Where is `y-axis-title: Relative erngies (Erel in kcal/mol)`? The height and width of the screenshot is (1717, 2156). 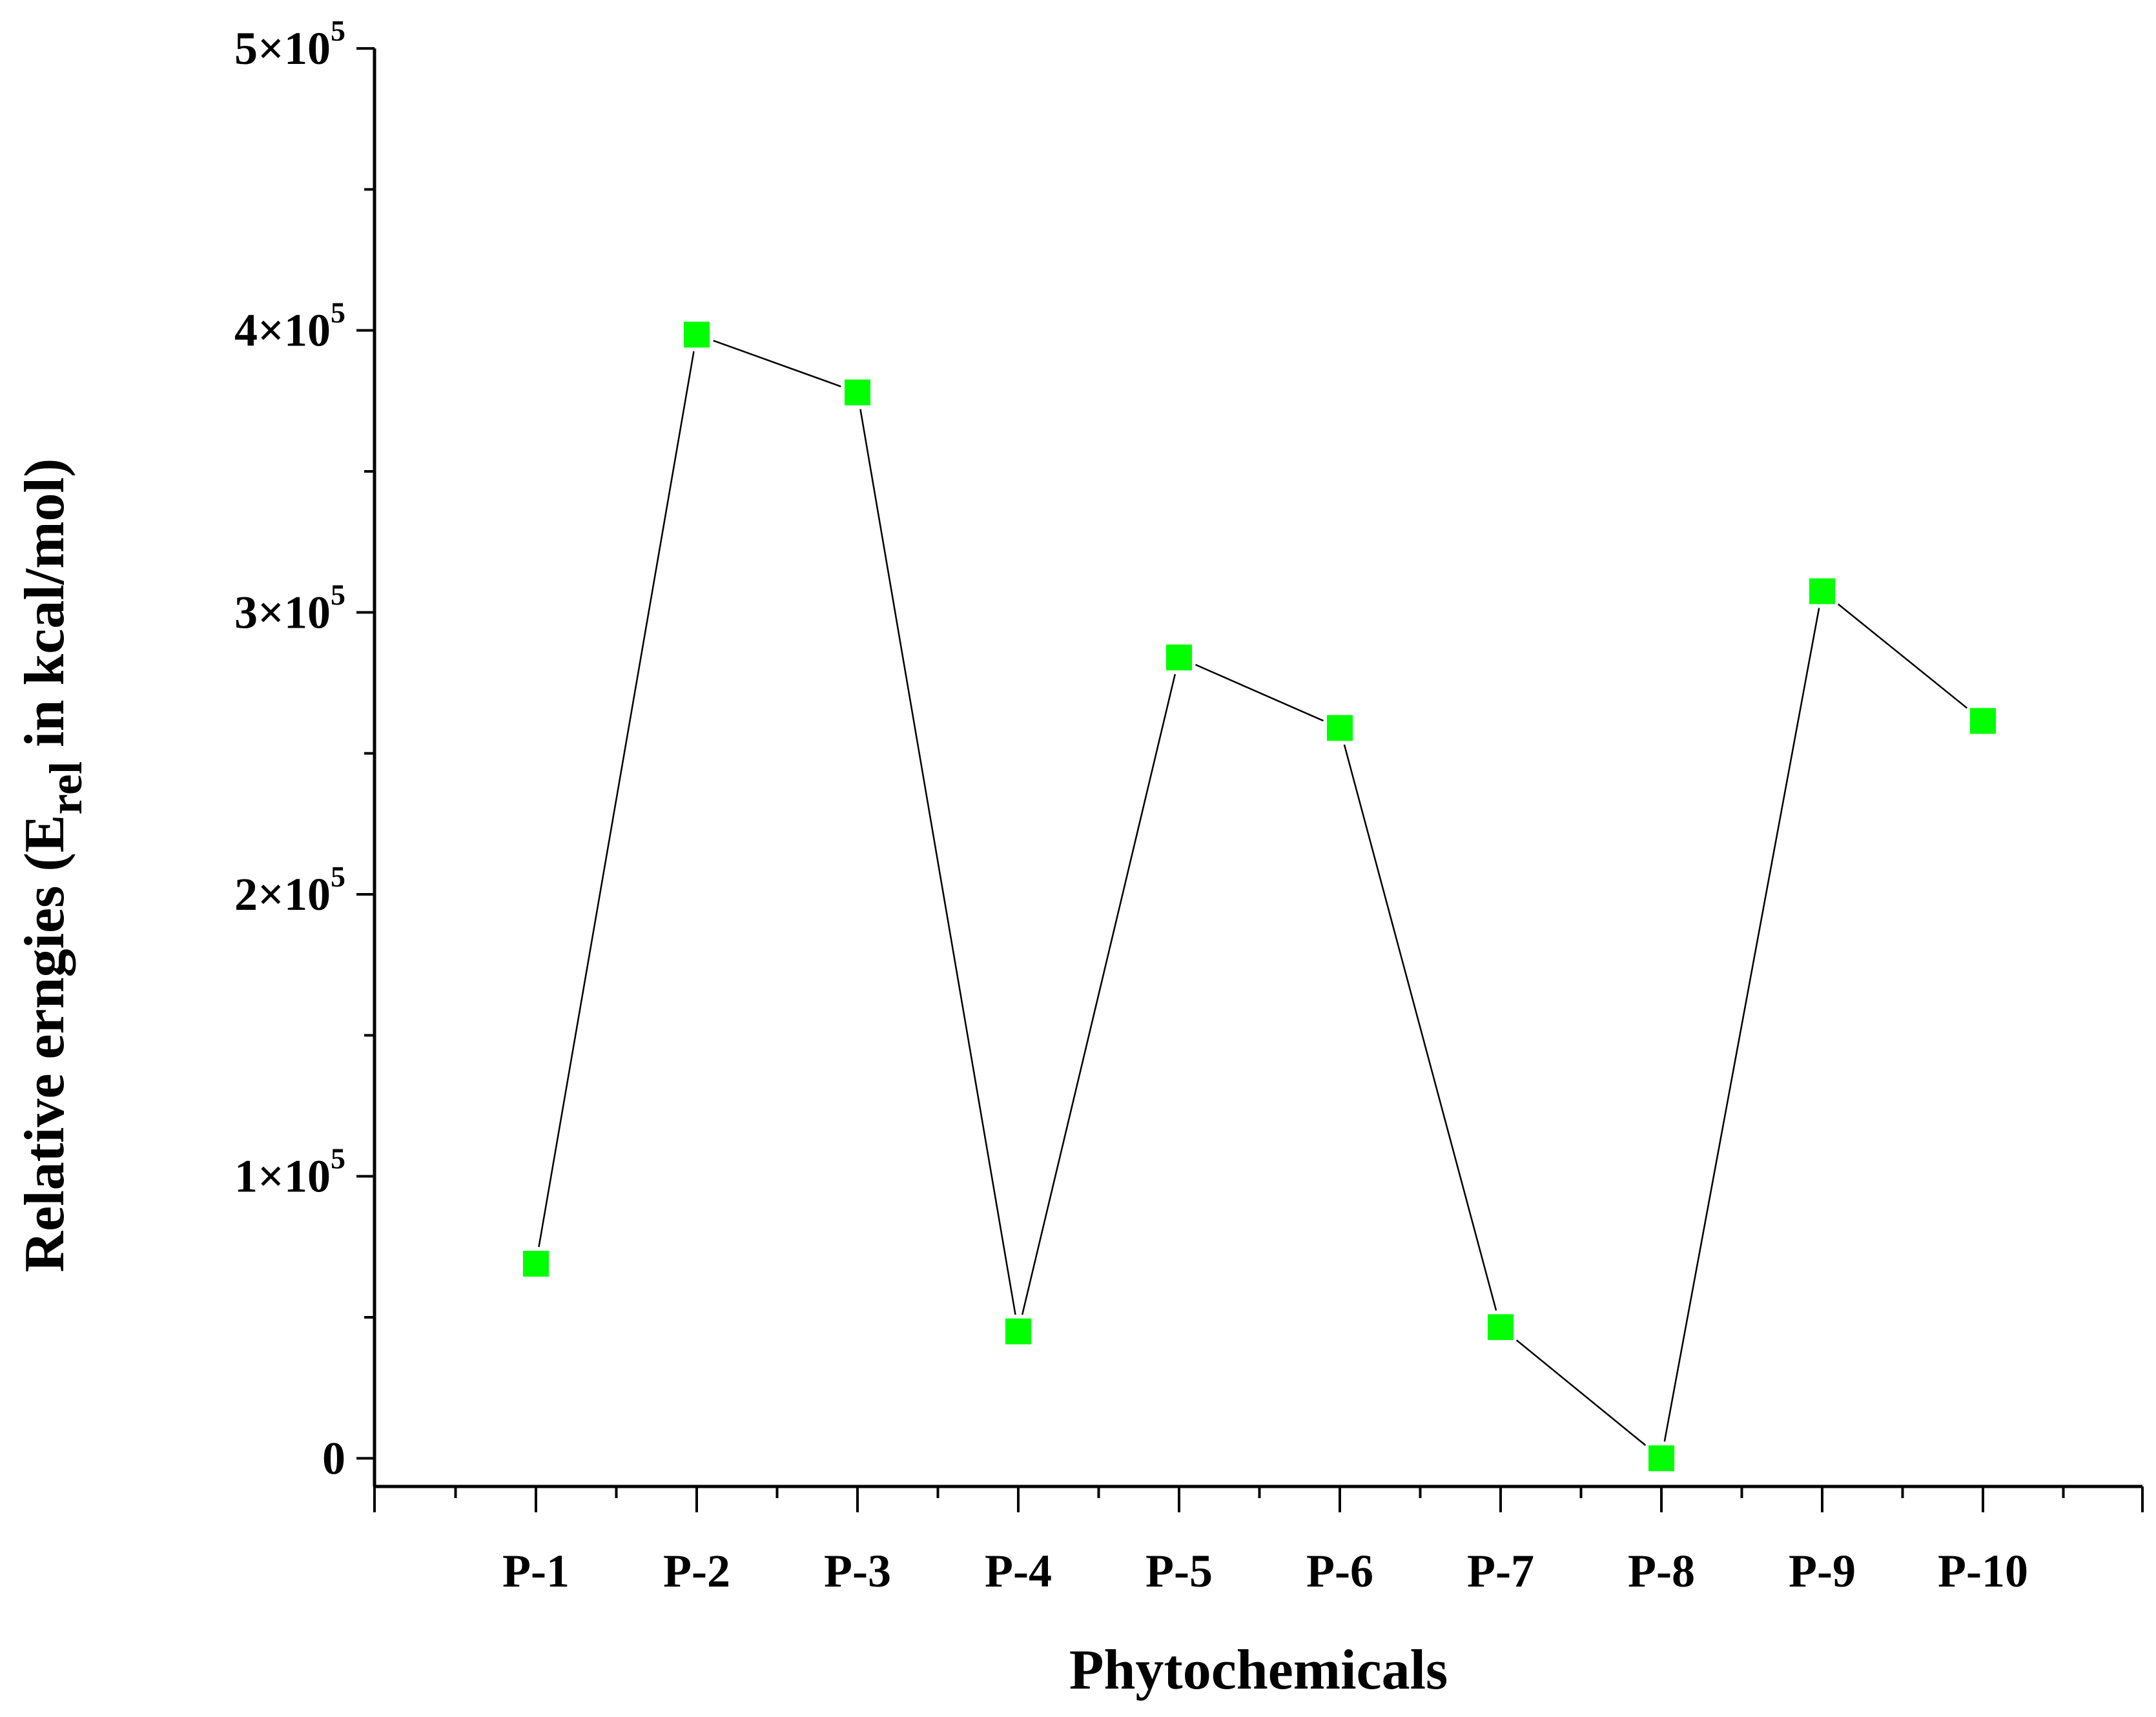
y-axis-title: Relative erngies (Erel in kcal/mol) is located at coordinates (53, 865).